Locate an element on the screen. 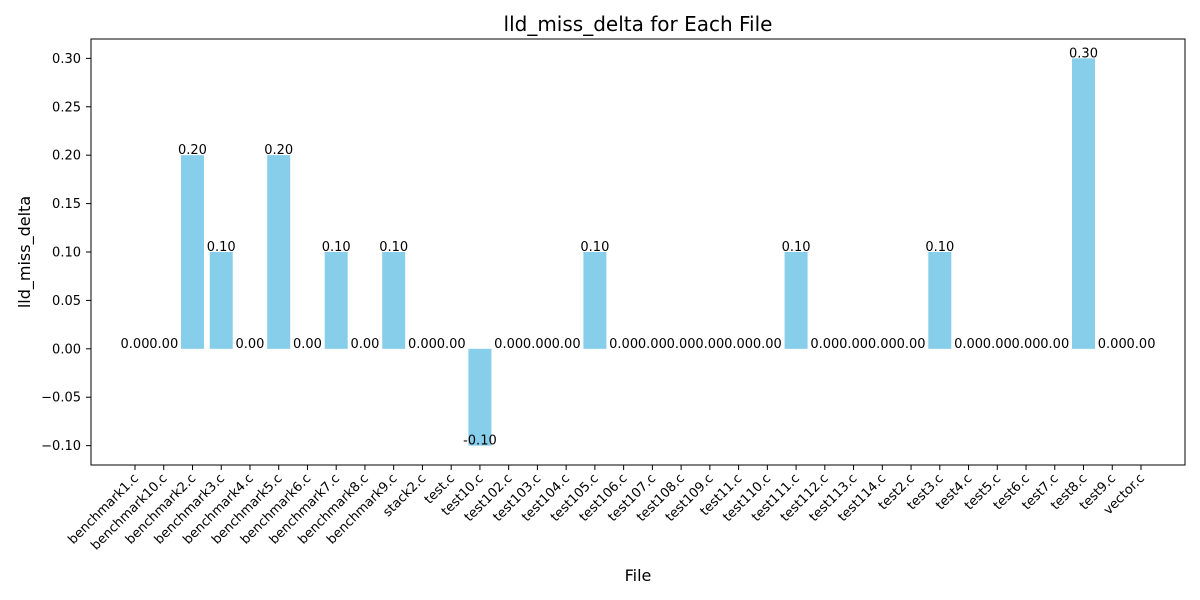 This screenshot has width=1200, height=600. y-tick-label: 0.05 is located at coordinates (66, 301).